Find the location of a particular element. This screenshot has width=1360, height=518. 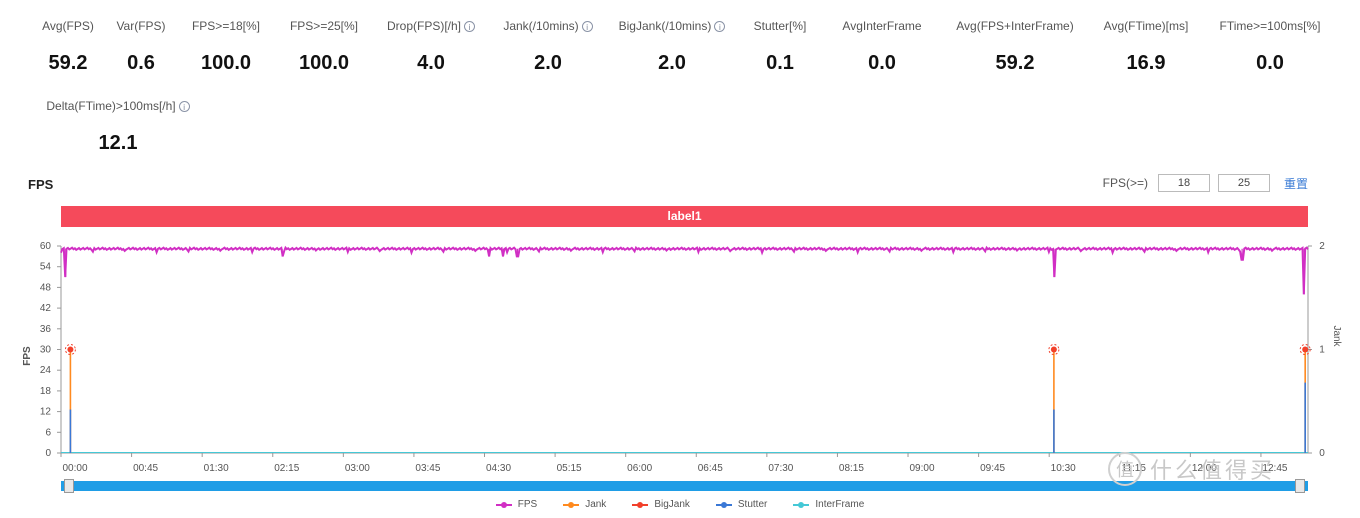

metric-value: 12.1 is located at coordinates (118, 143).